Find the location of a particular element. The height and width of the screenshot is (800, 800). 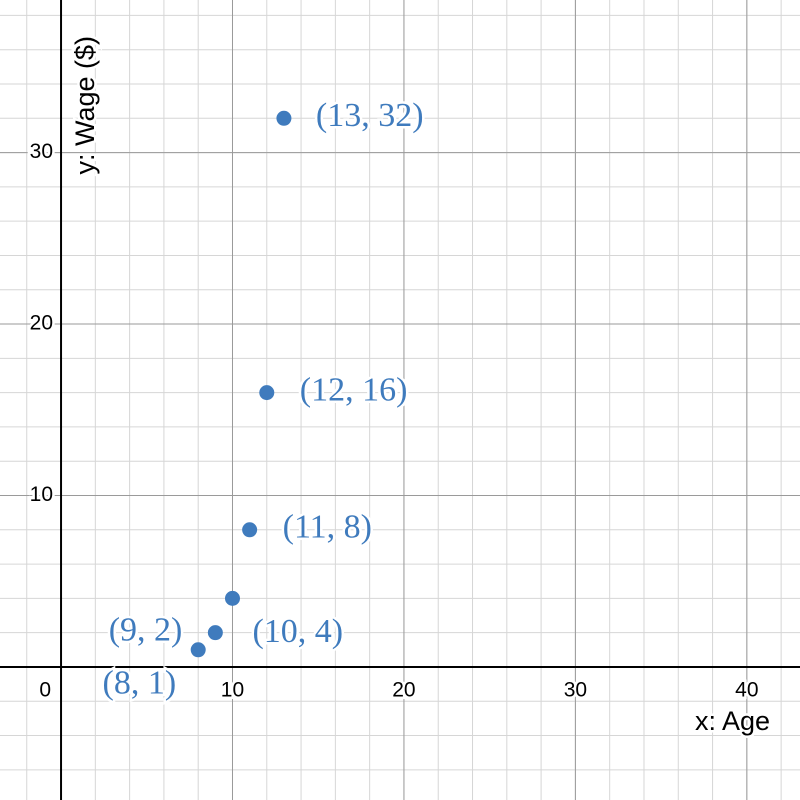

y-tick-label: 10 is located at coordinates (41, 494).